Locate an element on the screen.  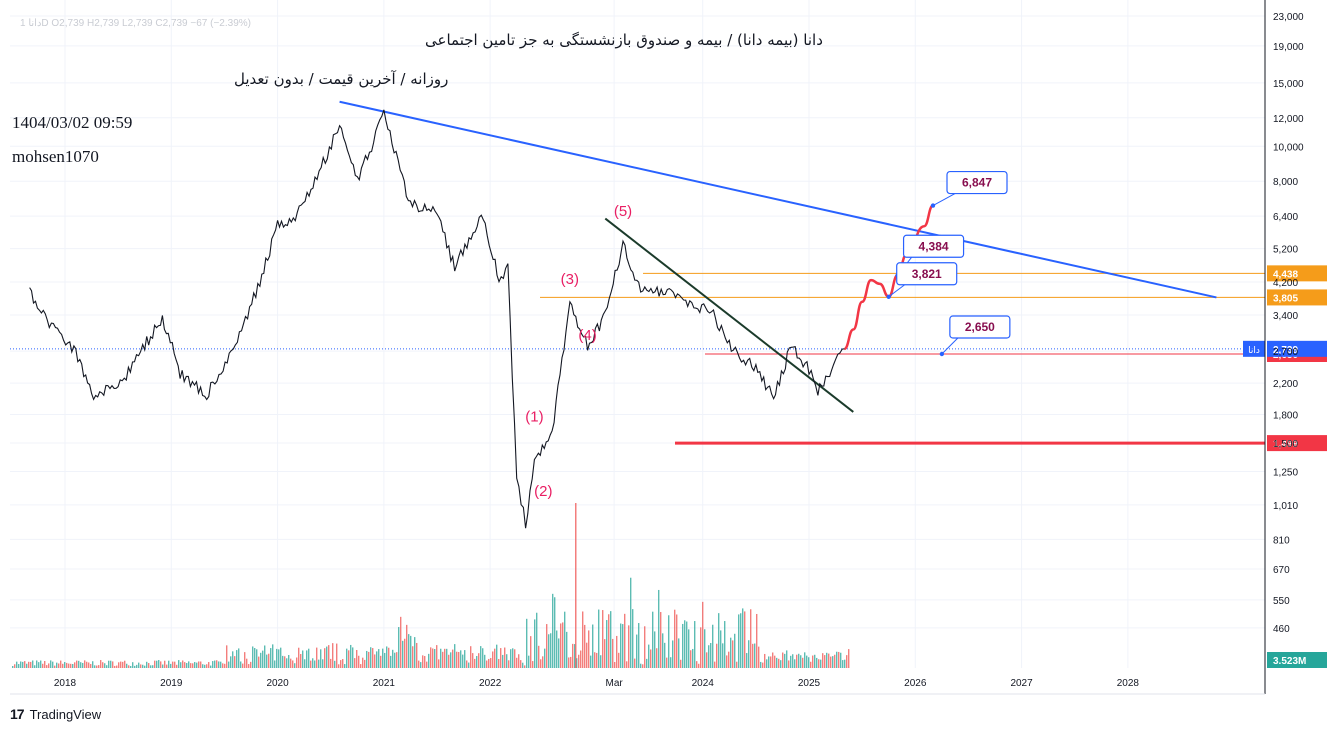
callouts: 6,847 4,384 3,821 2,650 is located at coordinates (948, 263).